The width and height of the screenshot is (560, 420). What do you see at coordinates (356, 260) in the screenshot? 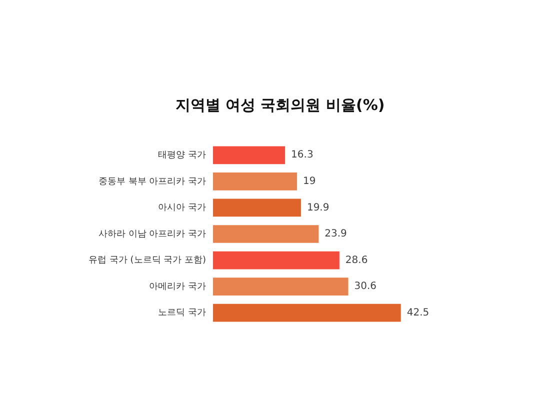
I see `data-label: 28.6` at bounding box center [356, 260].